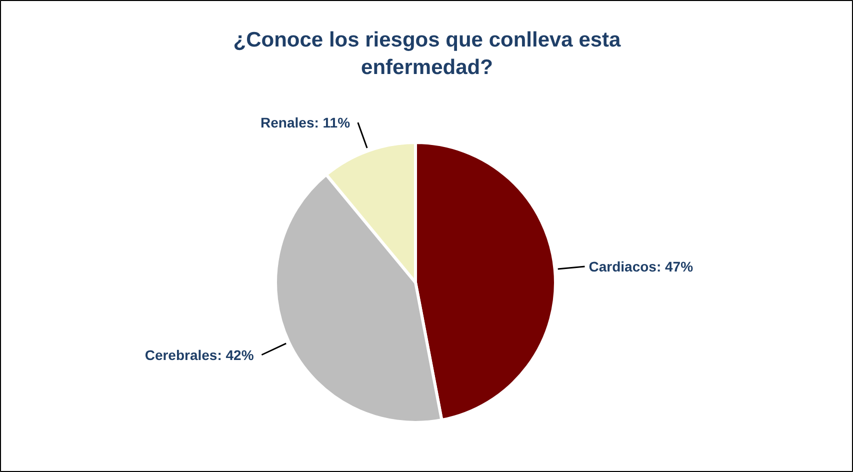 This screenshot has height=472, width=853. I want to click on slice-label: Cerebrales: 42%, so click(199, 354).